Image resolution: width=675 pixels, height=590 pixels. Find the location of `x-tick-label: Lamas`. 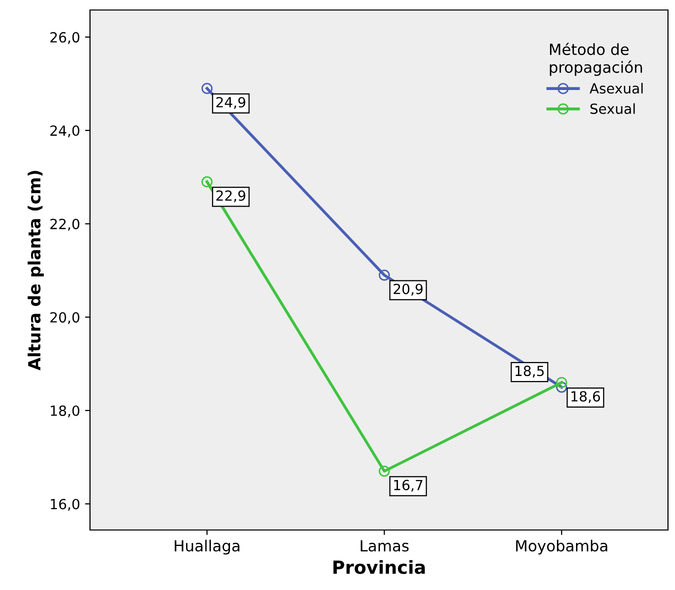

x-tick-label: Lamas is located at coordinates (384, 546).